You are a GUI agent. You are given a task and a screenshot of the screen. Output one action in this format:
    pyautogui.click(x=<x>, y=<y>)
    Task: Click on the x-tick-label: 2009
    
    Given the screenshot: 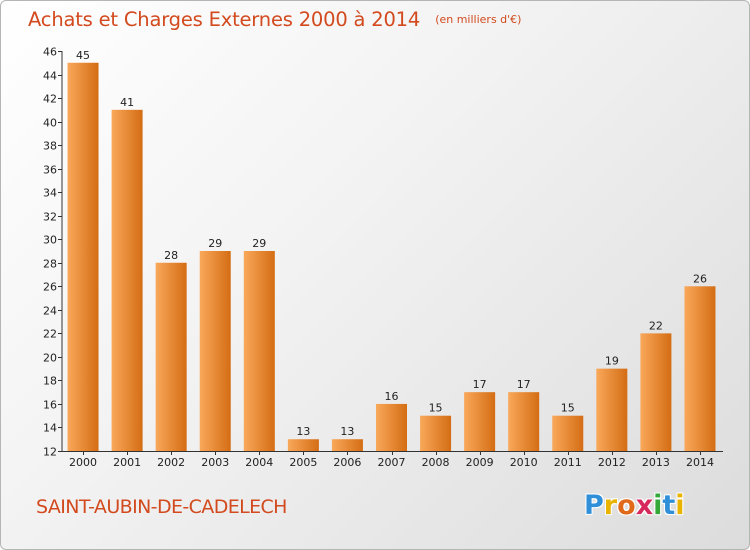 What is the action you would take?
    pyautogui.click(x=480, y=462)
    